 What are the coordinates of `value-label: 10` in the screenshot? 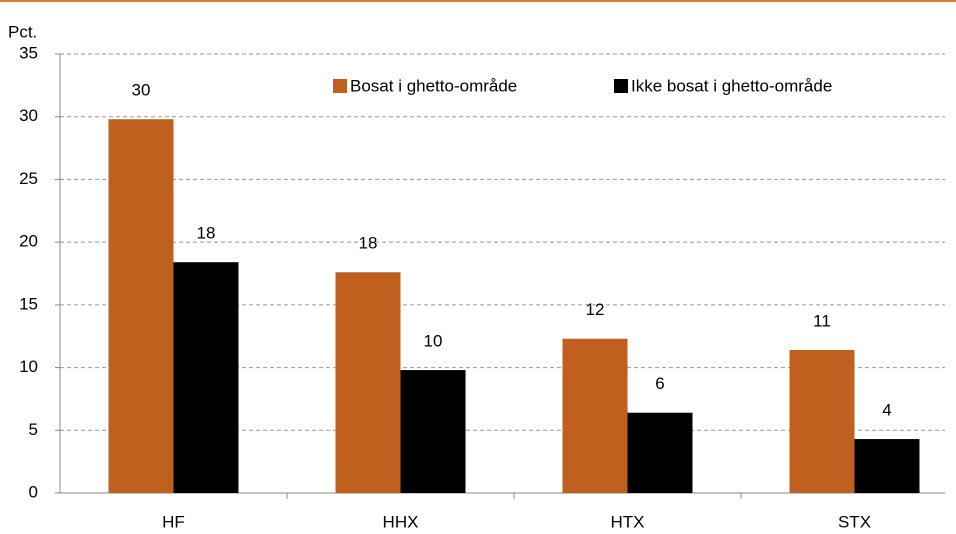 It's located at (433, 341).